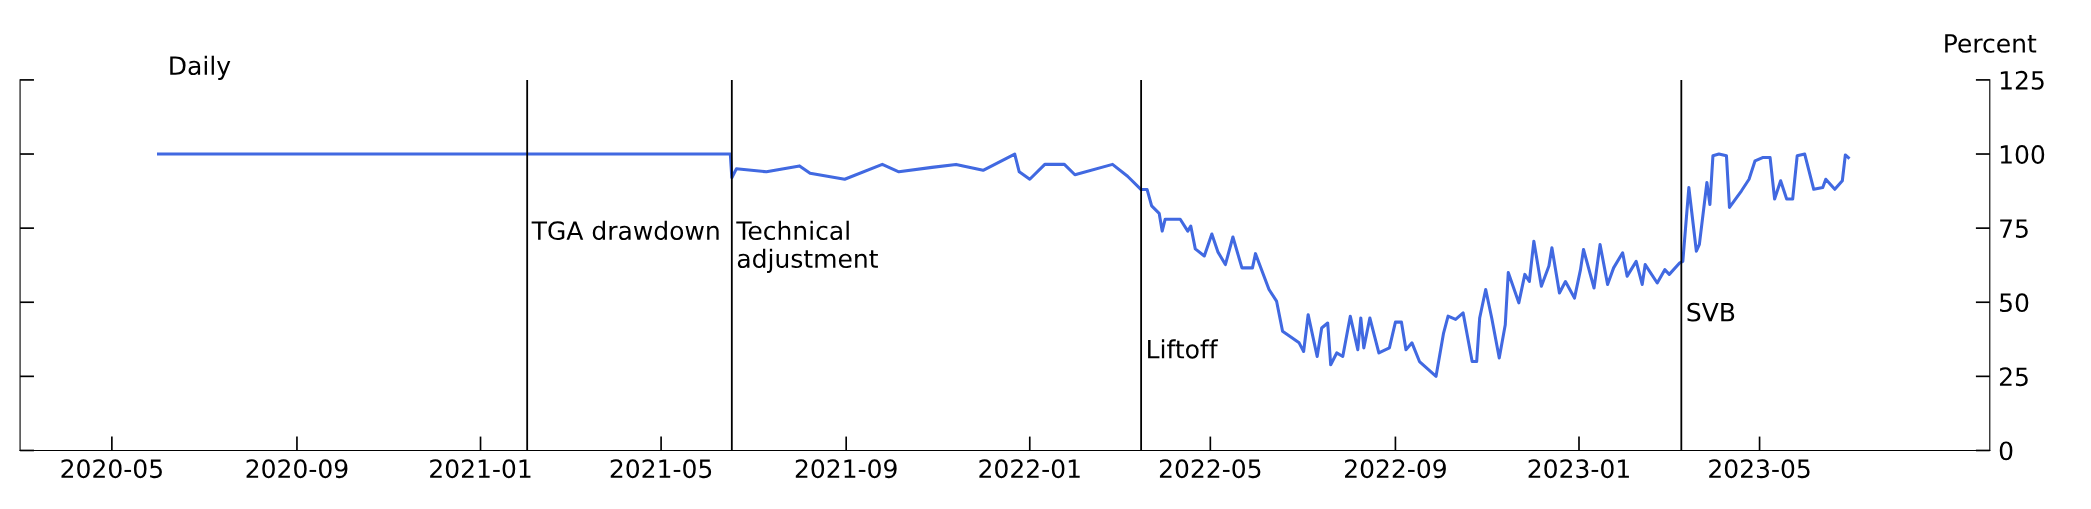  Describe the element at coordinates (1210, 469) in the screenshot. I see `x-tick-label: 2022-05` at that location.